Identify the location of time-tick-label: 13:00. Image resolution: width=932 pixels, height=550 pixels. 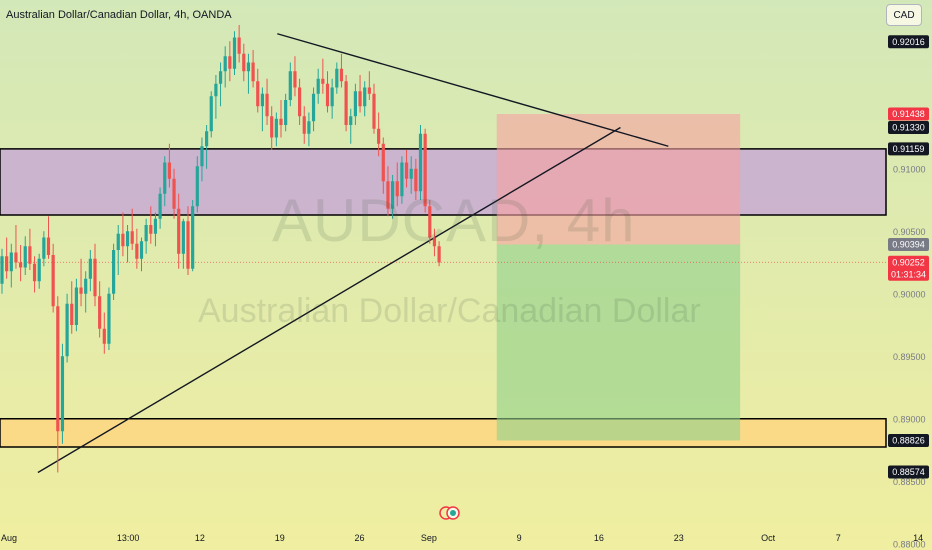
(128, 538).